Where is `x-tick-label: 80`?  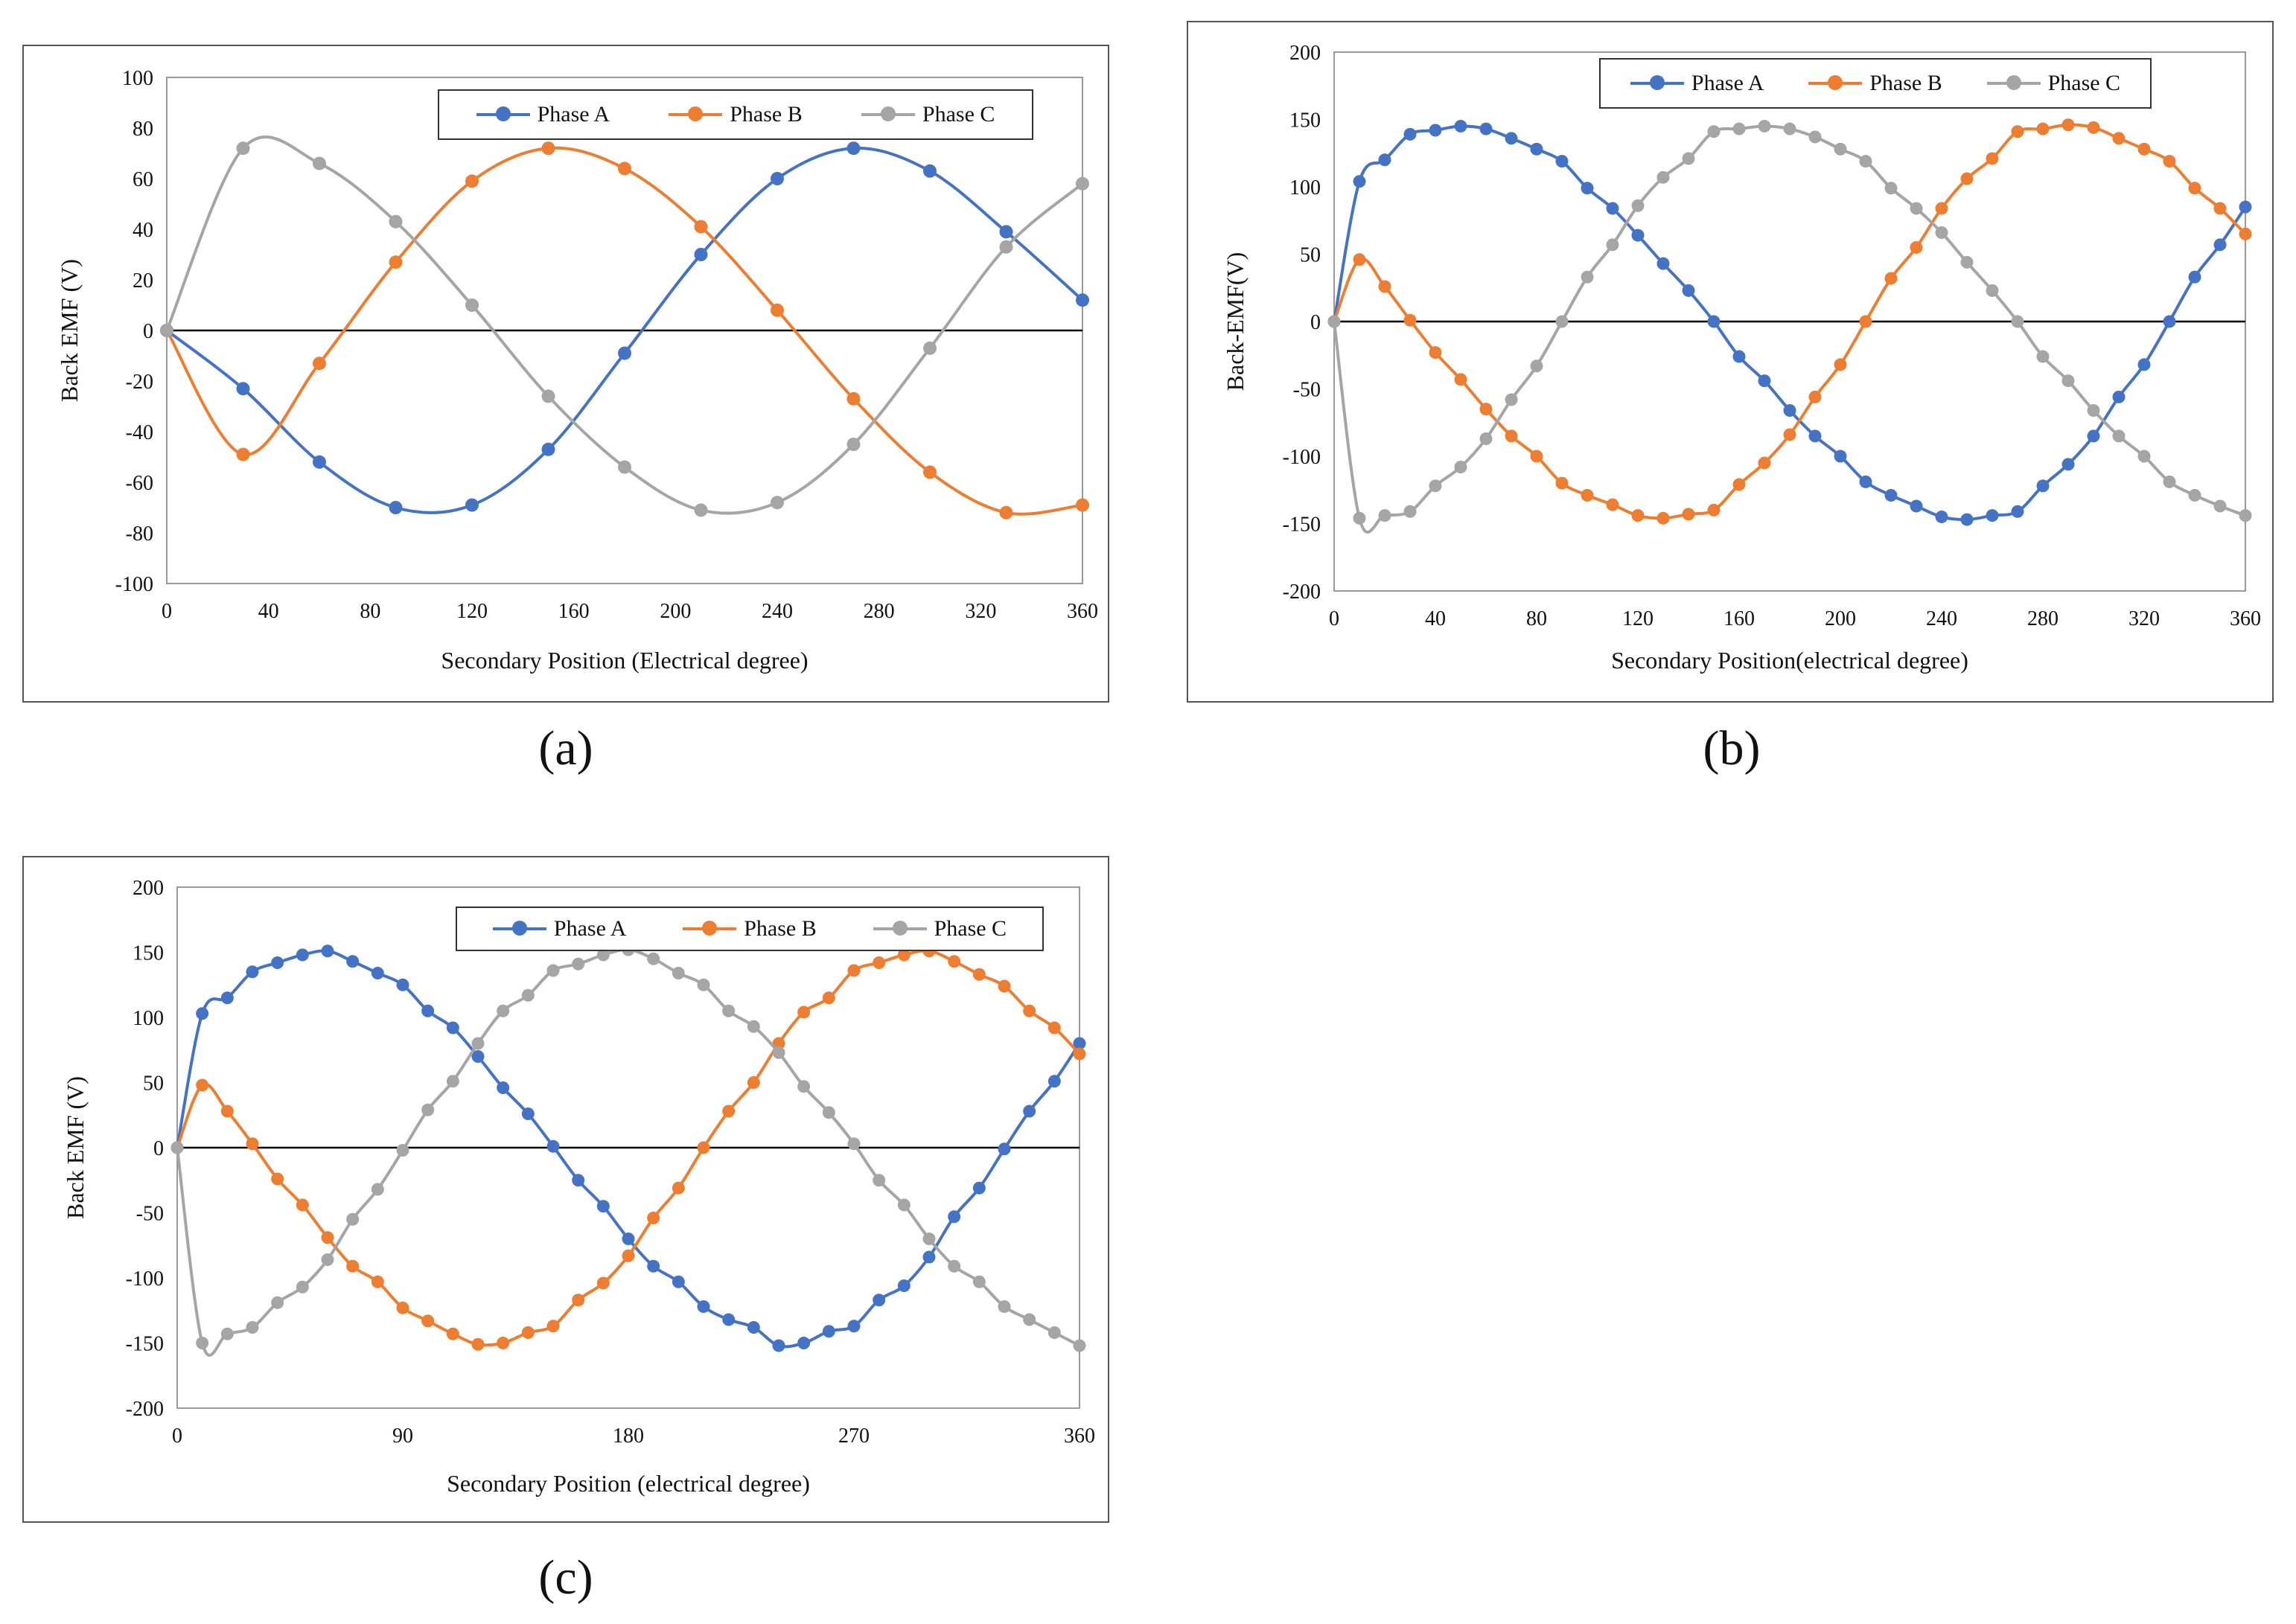 x-tick-label: 80 is located at coordinates (370, 611).